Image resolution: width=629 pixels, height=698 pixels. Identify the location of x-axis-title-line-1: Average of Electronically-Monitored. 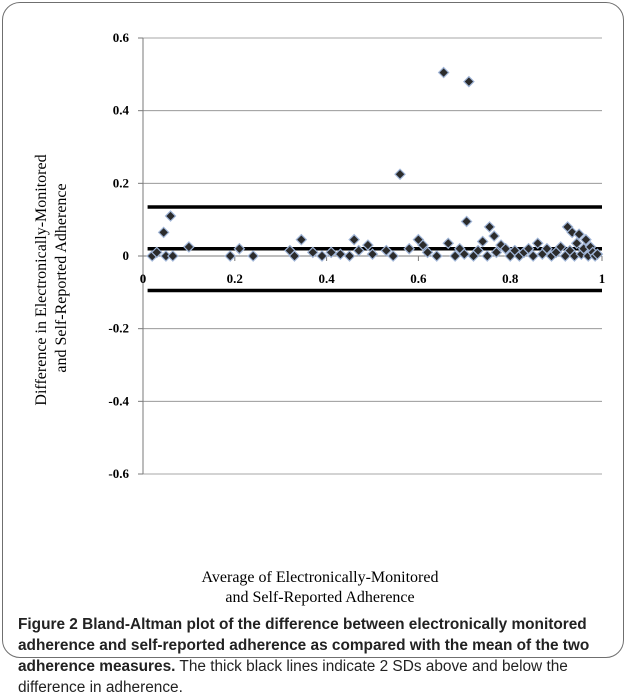
(320, 577).